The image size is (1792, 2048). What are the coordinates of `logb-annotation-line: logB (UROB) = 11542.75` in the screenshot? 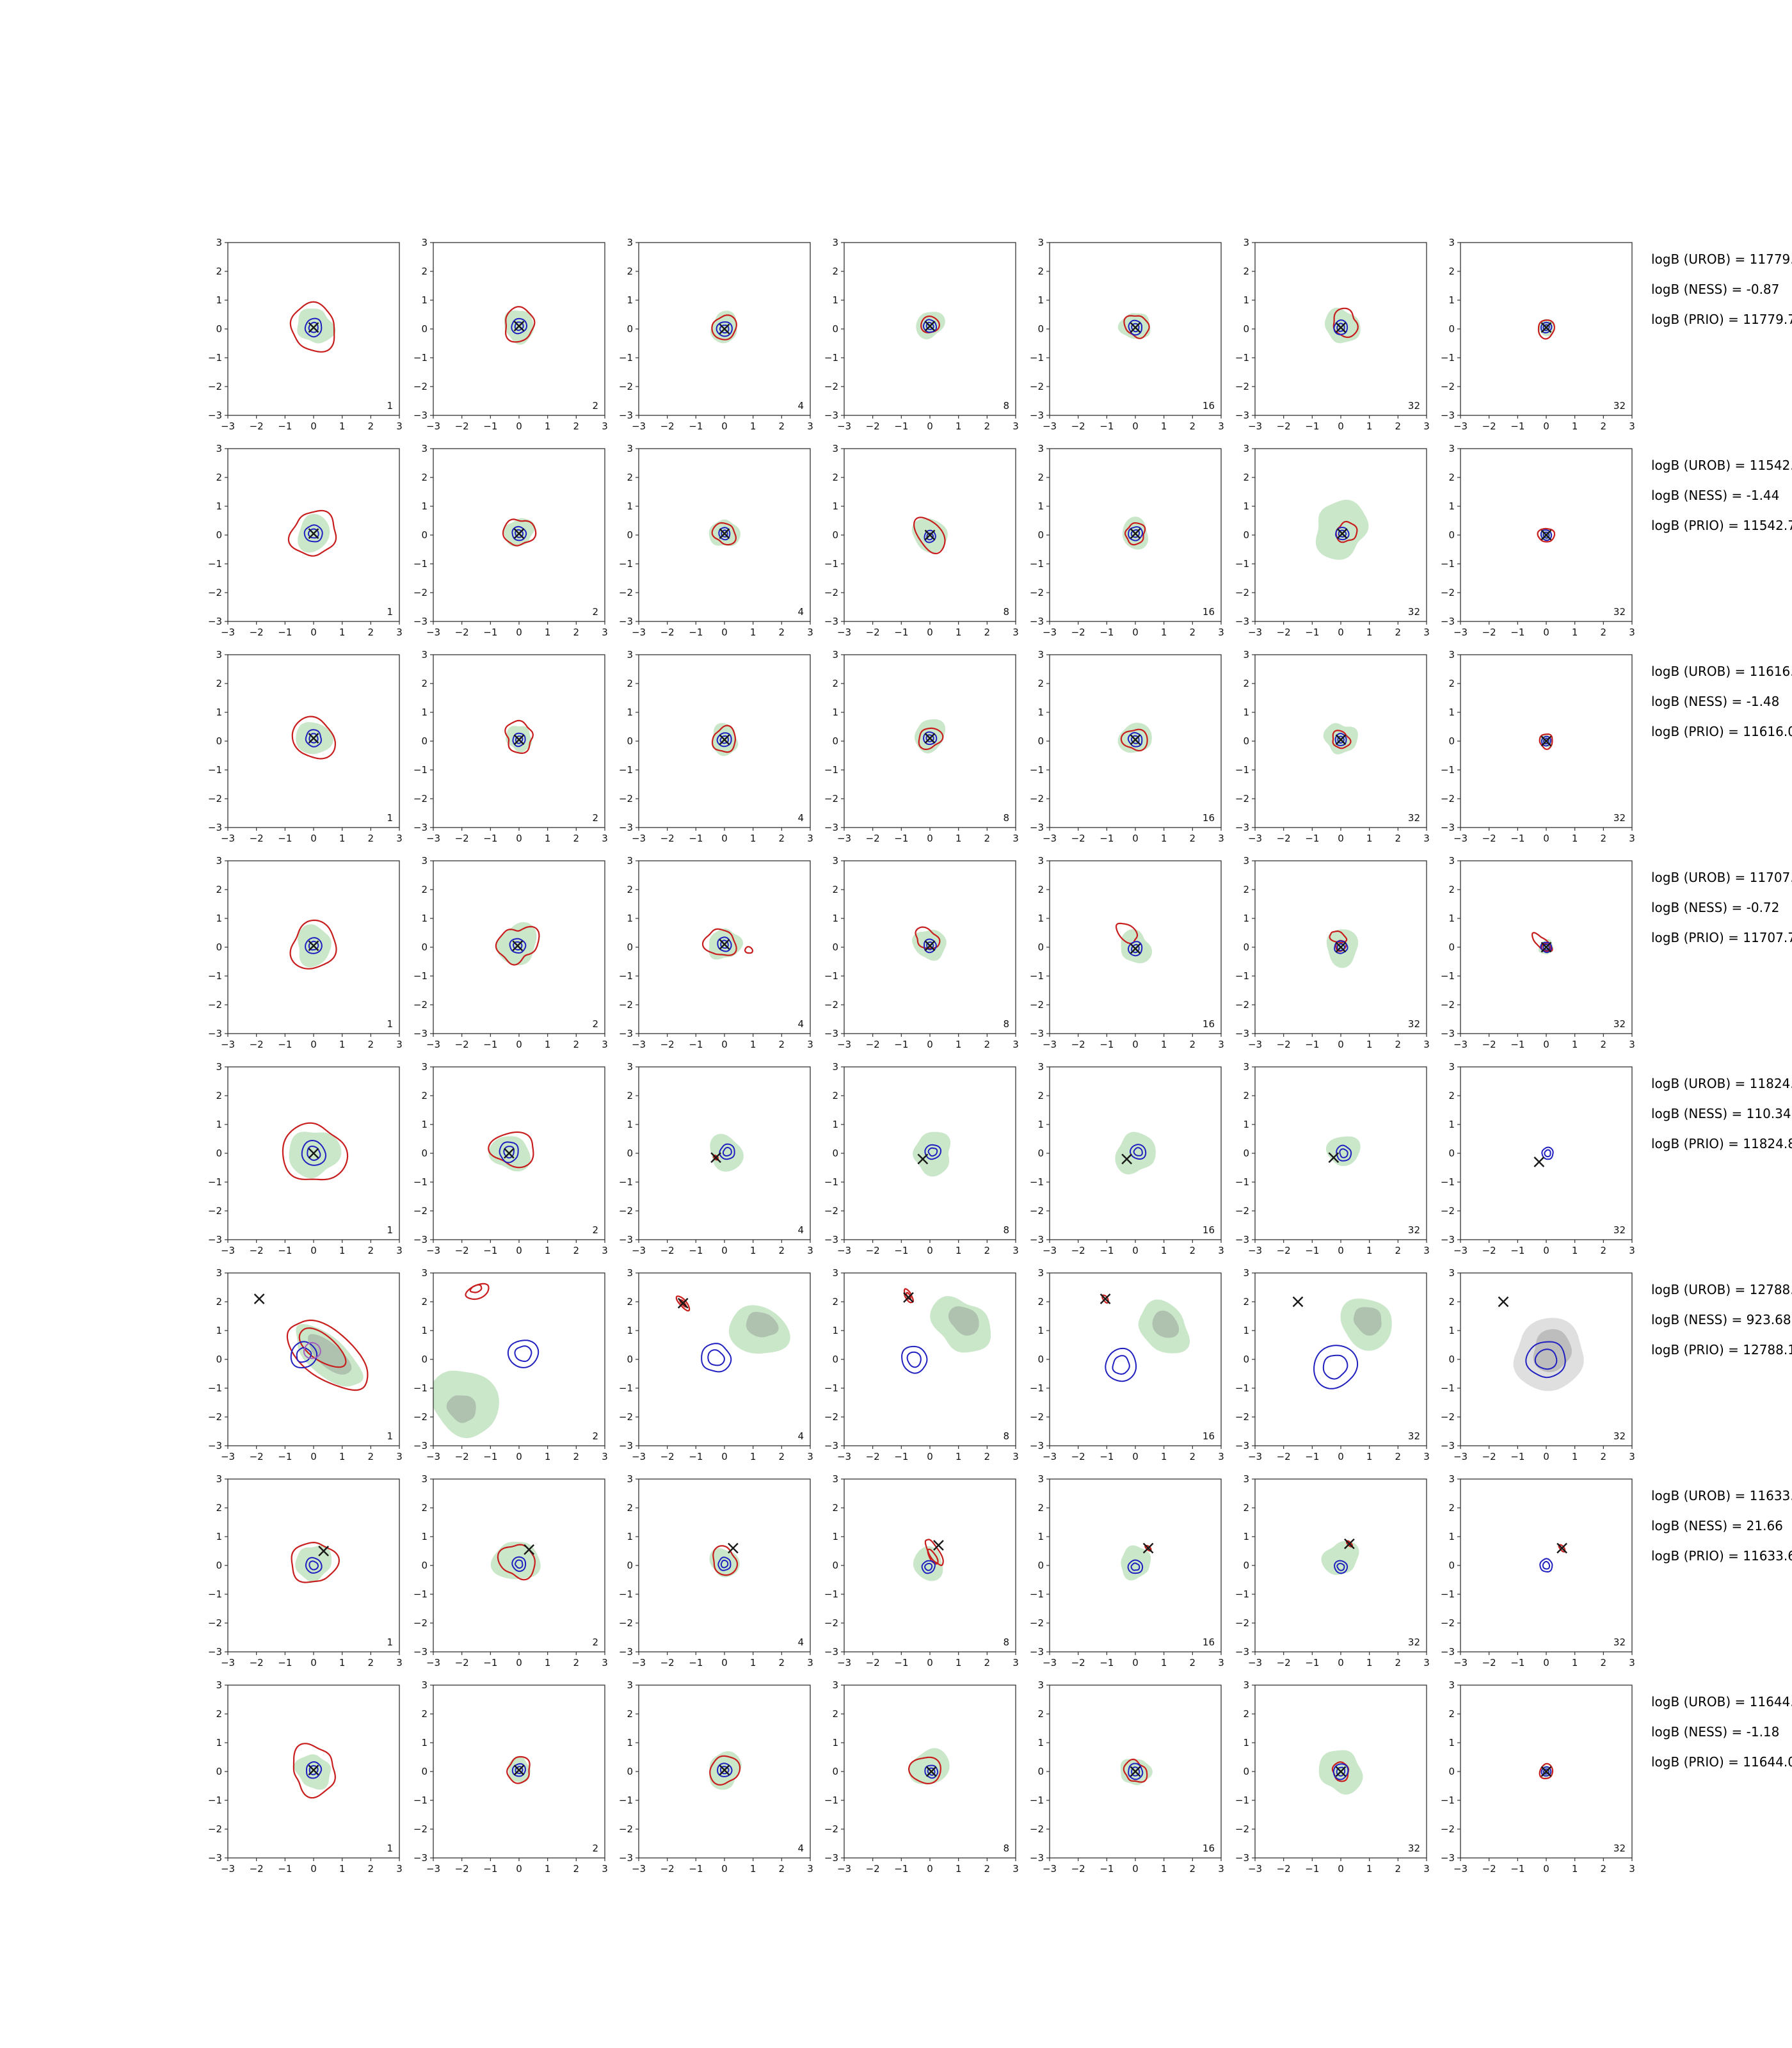 It's located at (1721, 465).